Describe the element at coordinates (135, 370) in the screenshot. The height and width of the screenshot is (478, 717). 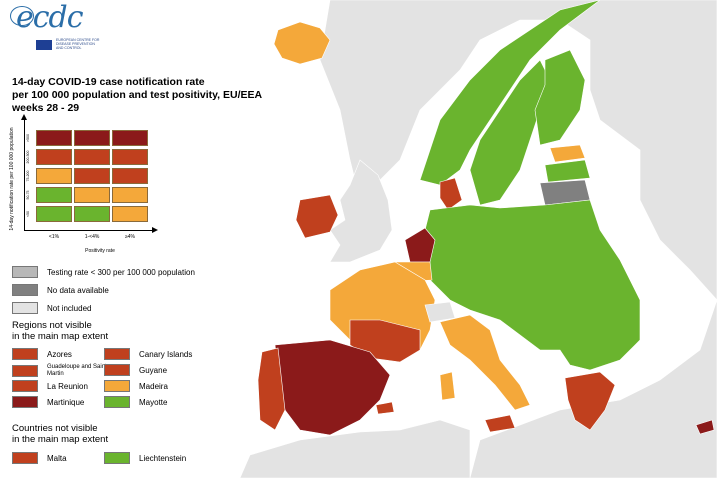
I see `region-legend-item: Guyane` at that location.